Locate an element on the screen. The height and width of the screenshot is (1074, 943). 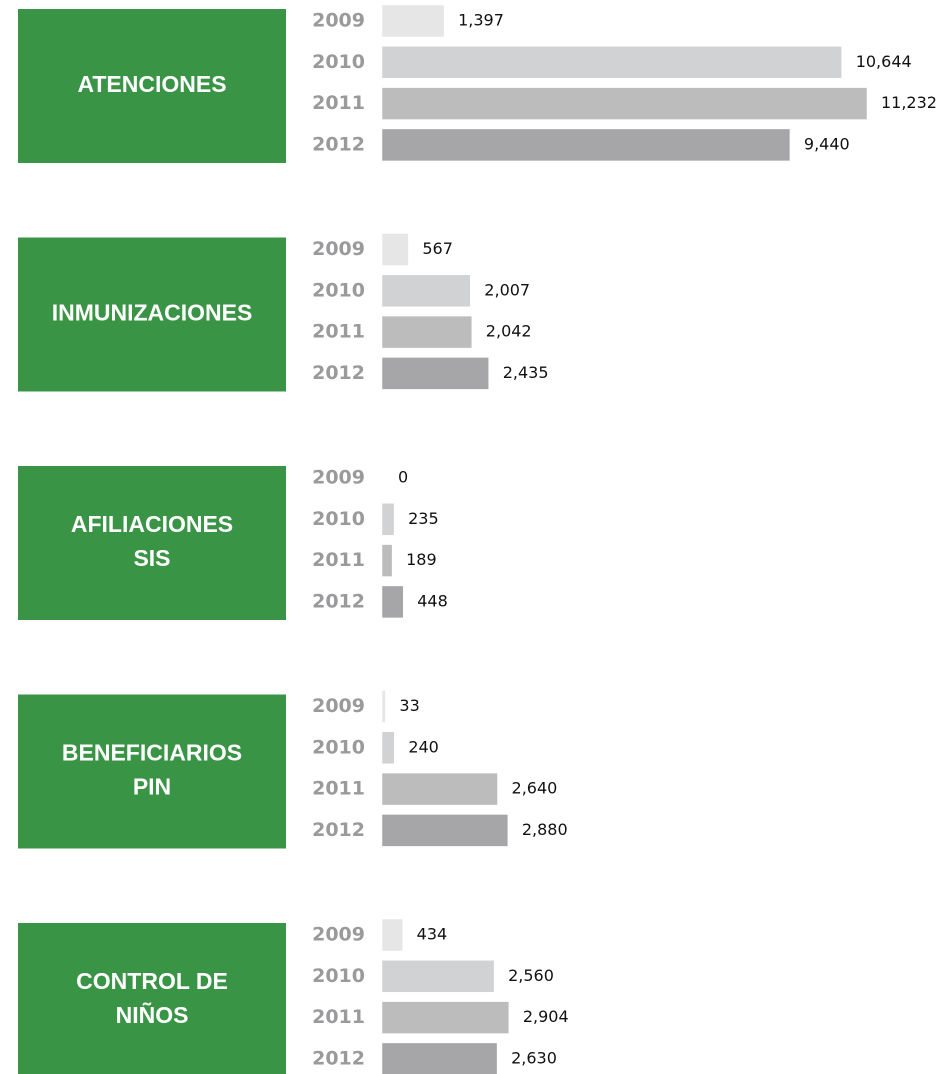
value-label: 10,644 is located at coordinates (884, 61).